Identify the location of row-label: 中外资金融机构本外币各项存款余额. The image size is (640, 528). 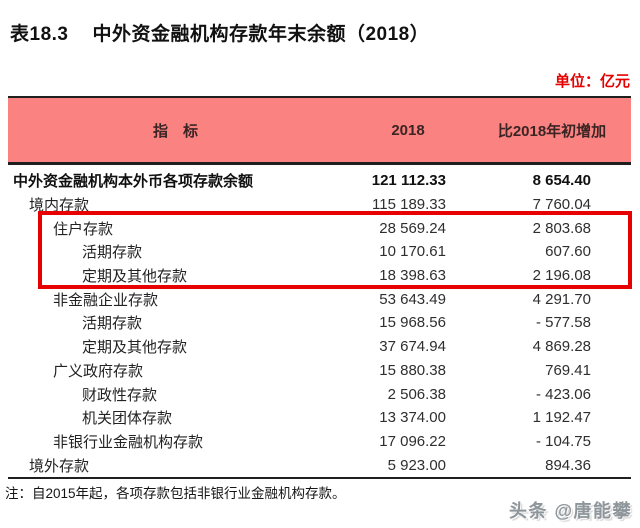
(133, 182).